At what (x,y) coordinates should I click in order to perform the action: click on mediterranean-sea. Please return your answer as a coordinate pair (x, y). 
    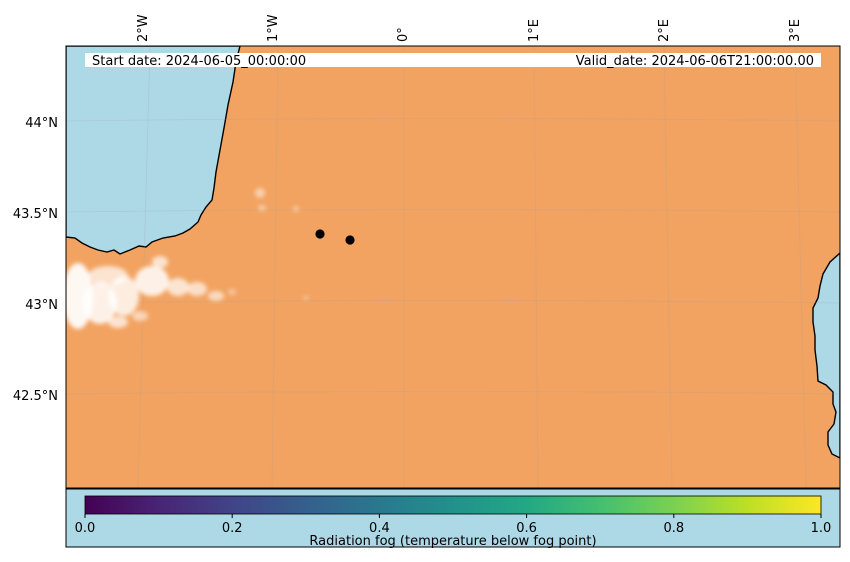
    Looking at the image, I should click on (826, 355).